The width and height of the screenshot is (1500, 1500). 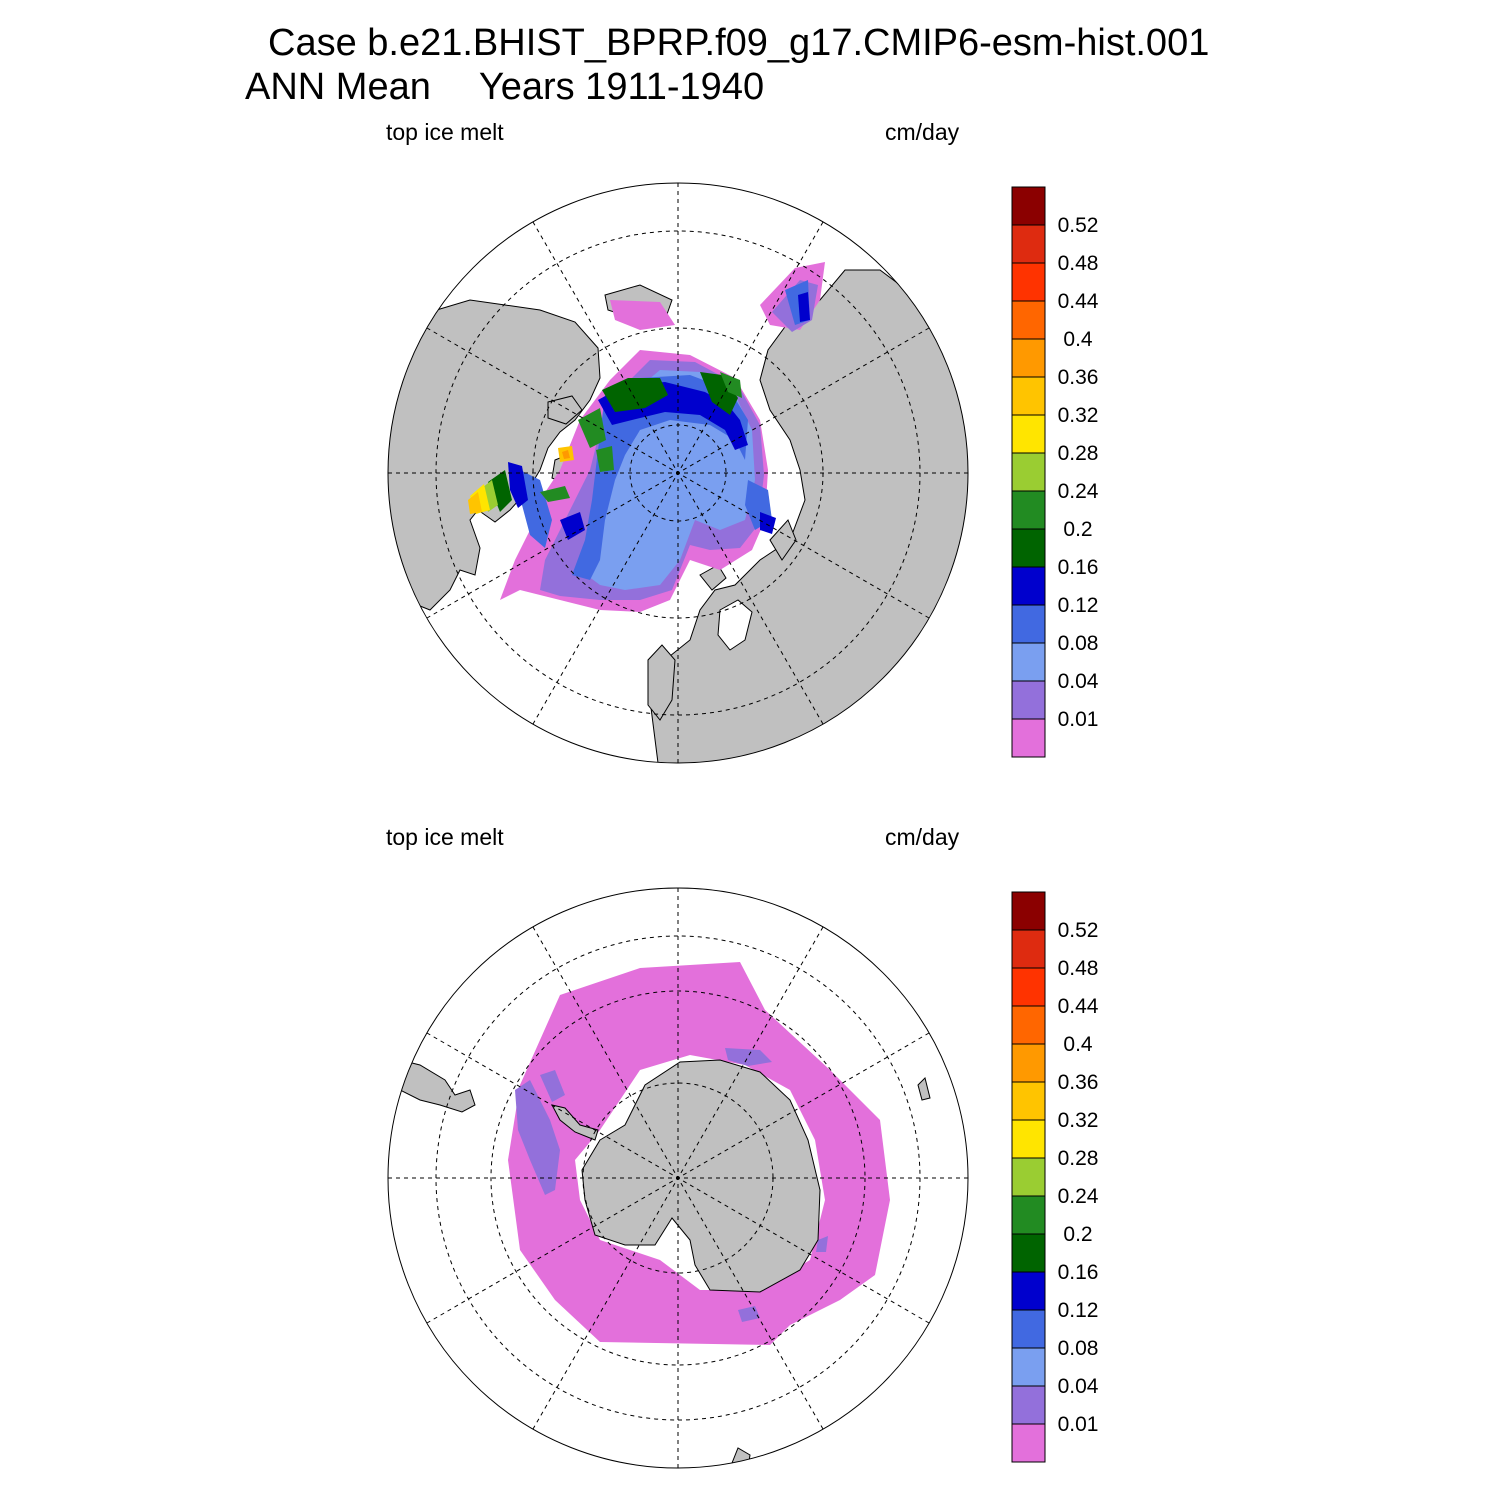 What do you see at coordinates (1078, 225) in the screenshot?
I see `nh-colorbar-label: 0.52` at bounding box center [1078, 225].